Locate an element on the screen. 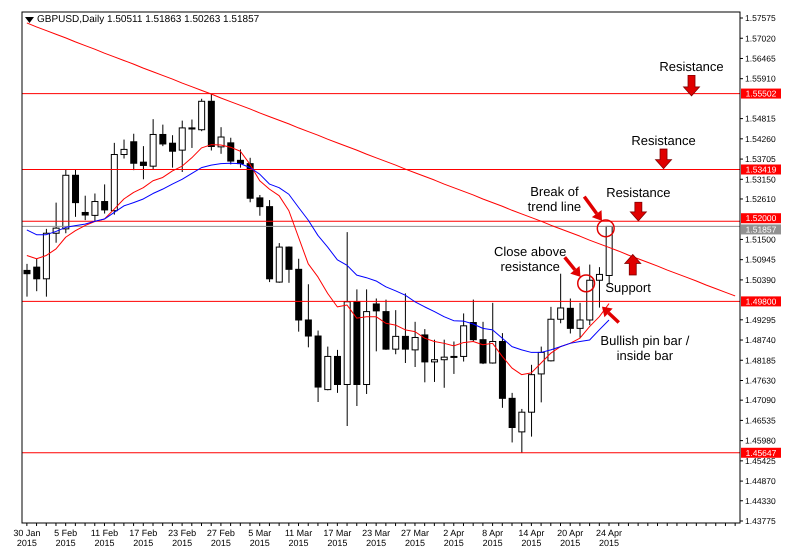 This screenshot has width=800, height=557. y-tick-label: 1.55910 is located at coordinates (760, 79).